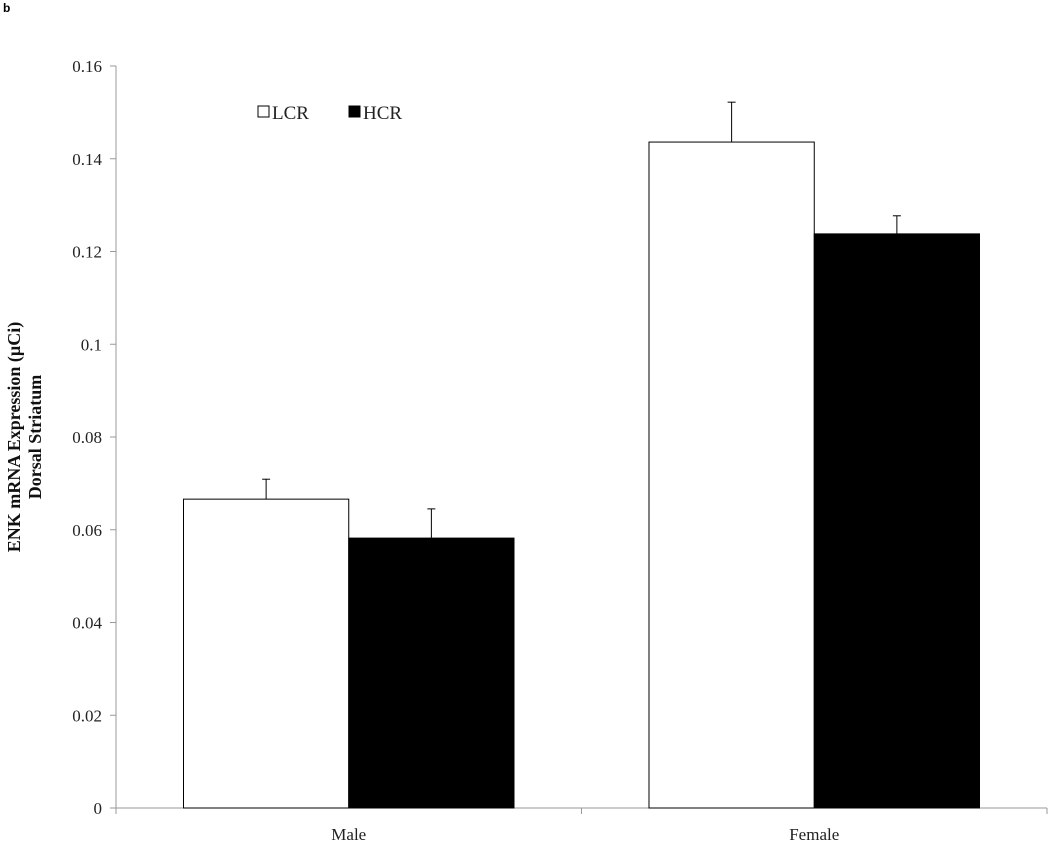 The height and width of the screenshot is (842, 1050). Describe the element at coordinates (35, 437) in the screenshot. I see `y-axis-title-line-2: Dorsal Striatum` at that location.